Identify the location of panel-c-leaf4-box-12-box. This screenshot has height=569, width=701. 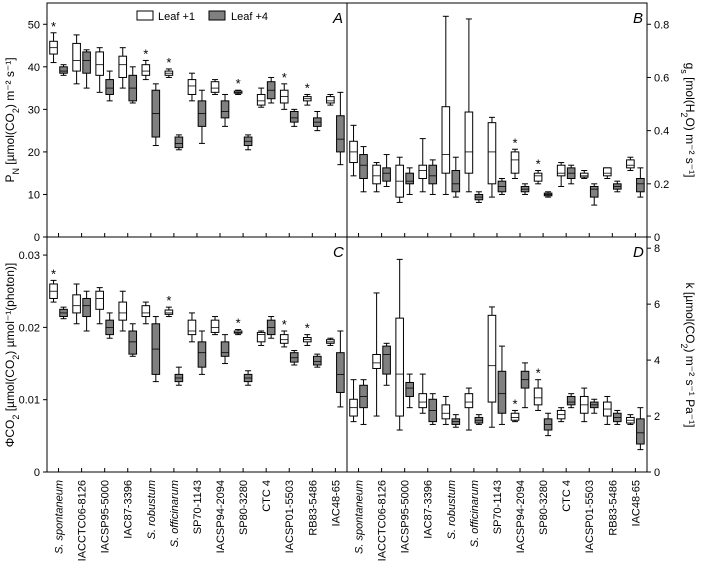
(340, 372).